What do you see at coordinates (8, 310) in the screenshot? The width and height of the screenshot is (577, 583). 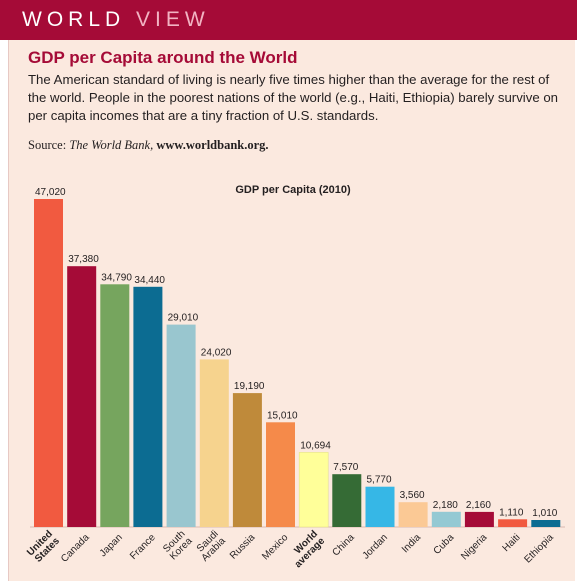 I see `panel-border` at bounding box center [8, 310].